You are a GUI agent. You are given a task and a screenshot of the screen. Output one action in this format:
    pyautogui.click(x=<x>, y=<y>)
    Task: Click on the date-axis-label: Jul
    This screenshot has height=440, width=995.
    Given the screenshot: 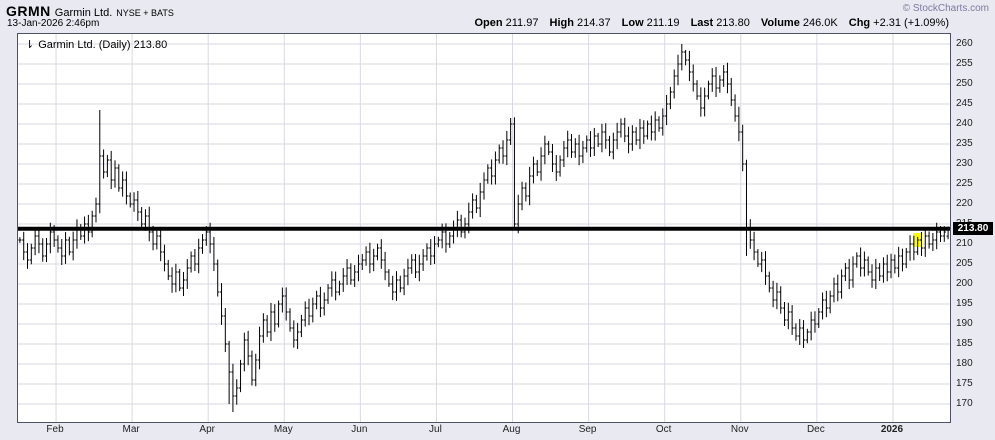 What is the action you would take?
    pyautogui.click(x=435, y=429)
    